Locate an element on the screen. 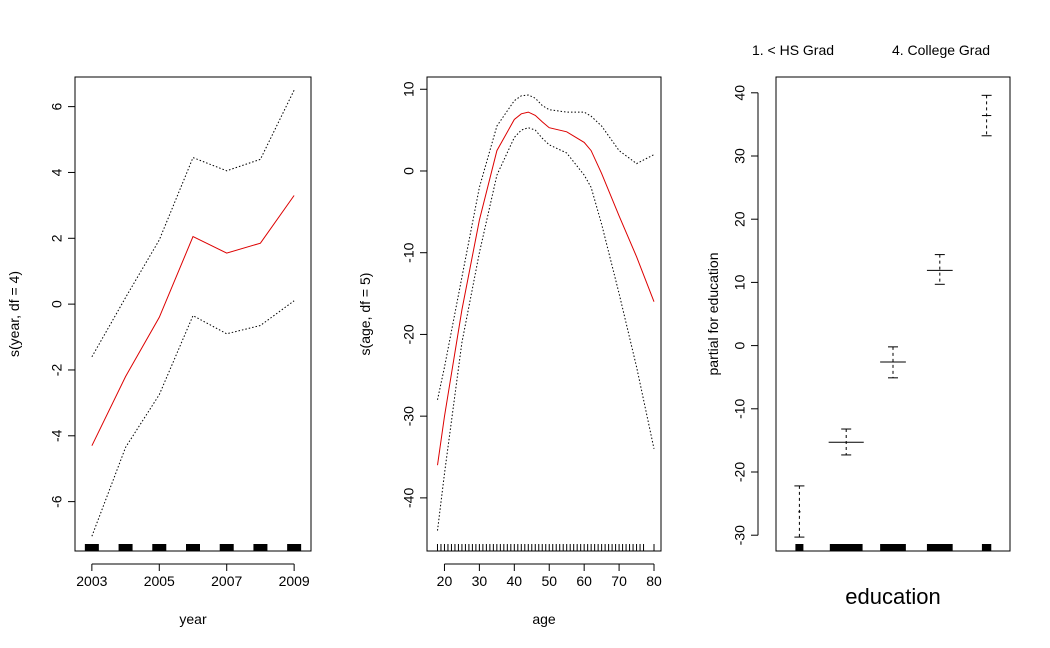  x-tick-label: 60 is located at coordinates (584, 581).